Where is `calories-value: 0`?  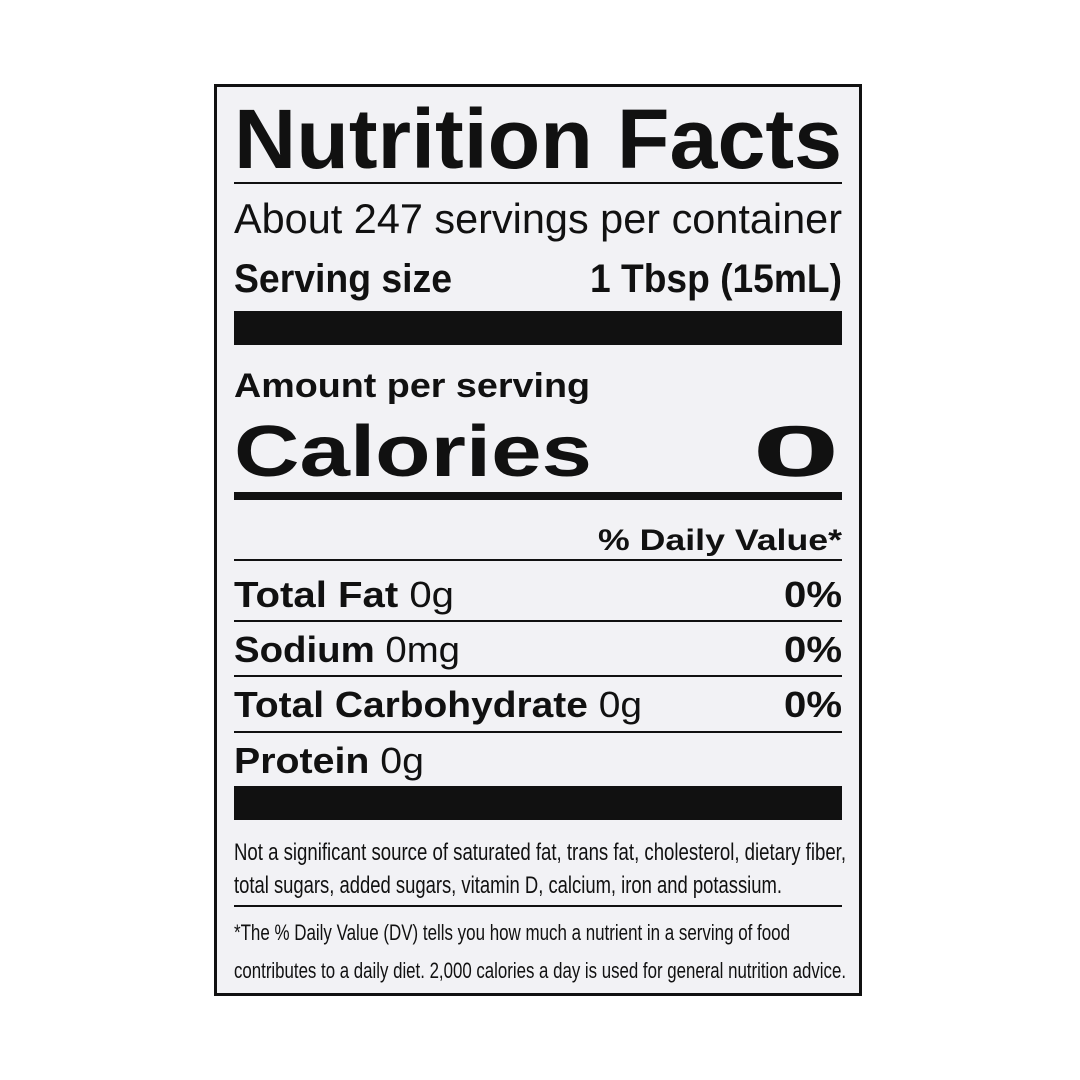 calories-value: 0 is located at coordinates (796, 452).